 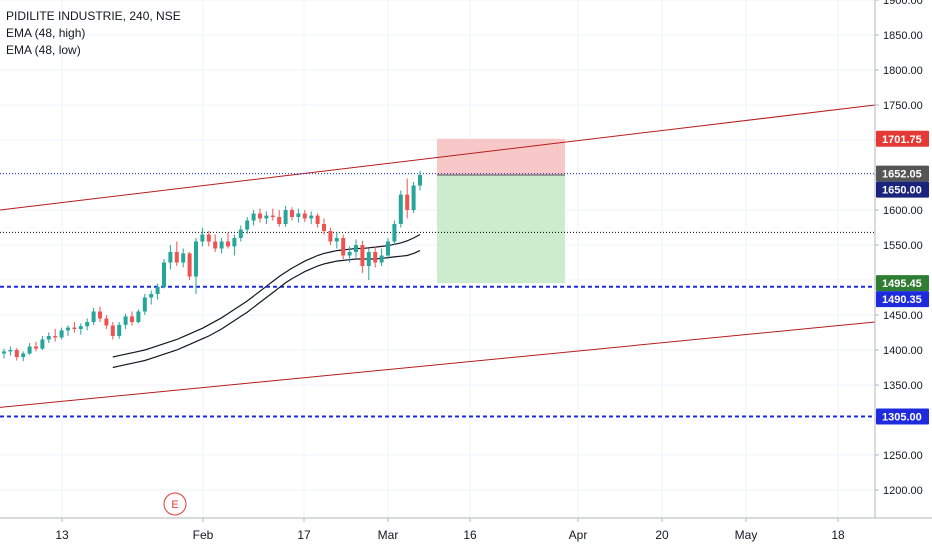 I want to click on time-tick-label-3: Mar, so click(x=388, y=535).